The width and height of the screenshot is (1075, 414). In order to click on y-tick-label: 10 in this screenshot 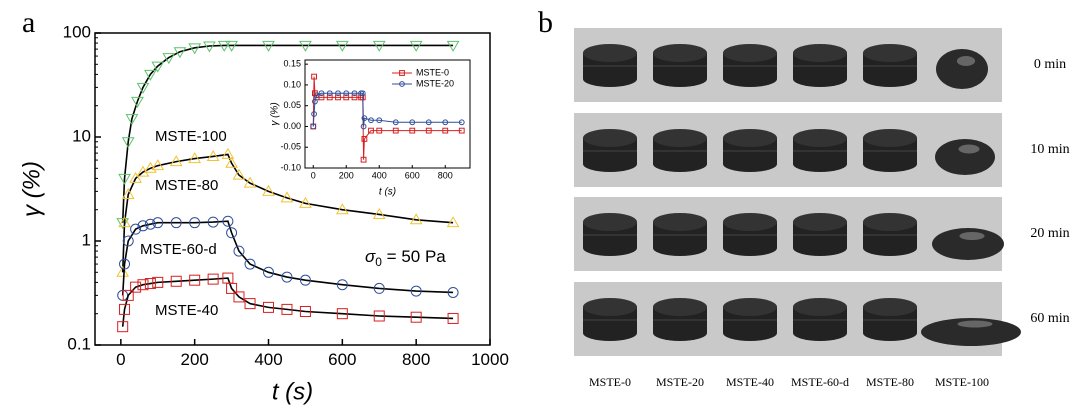, I will do `click(81, 135)`.